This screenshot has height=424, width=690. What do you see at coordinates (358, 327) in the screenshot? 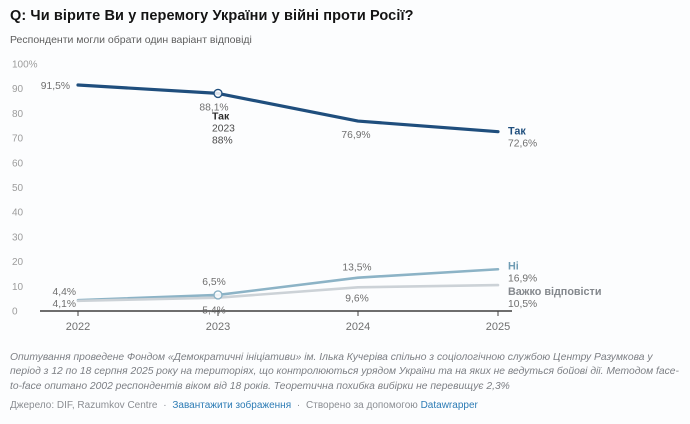
I see `x-axis-year-label: 2024` at bounding box center [358, 327].